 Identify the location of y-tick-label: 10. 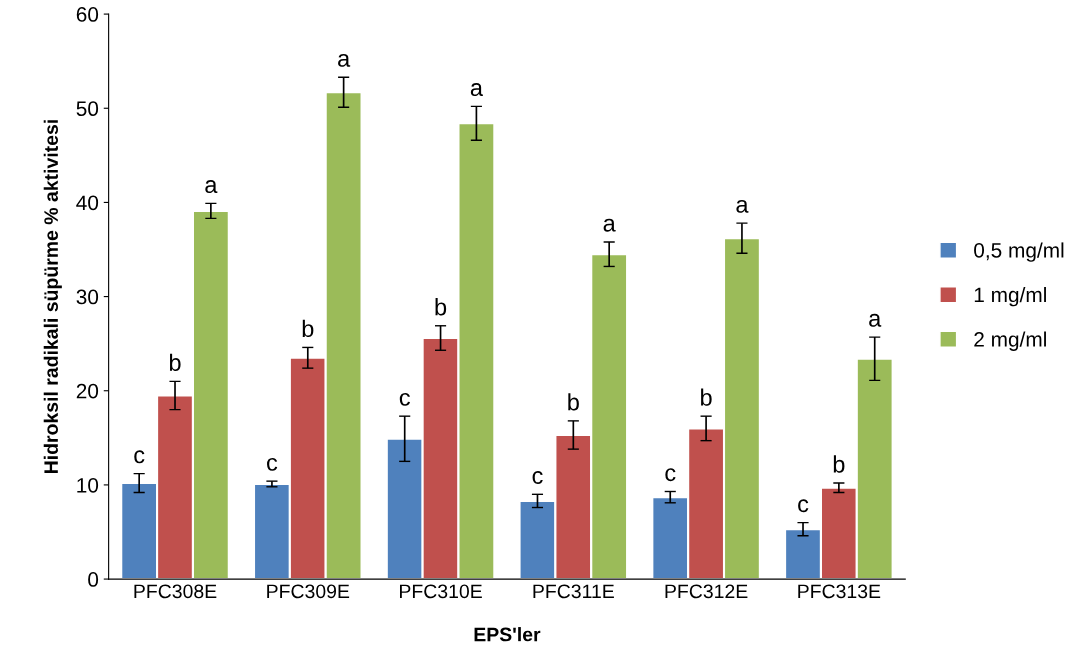
(88, 485).